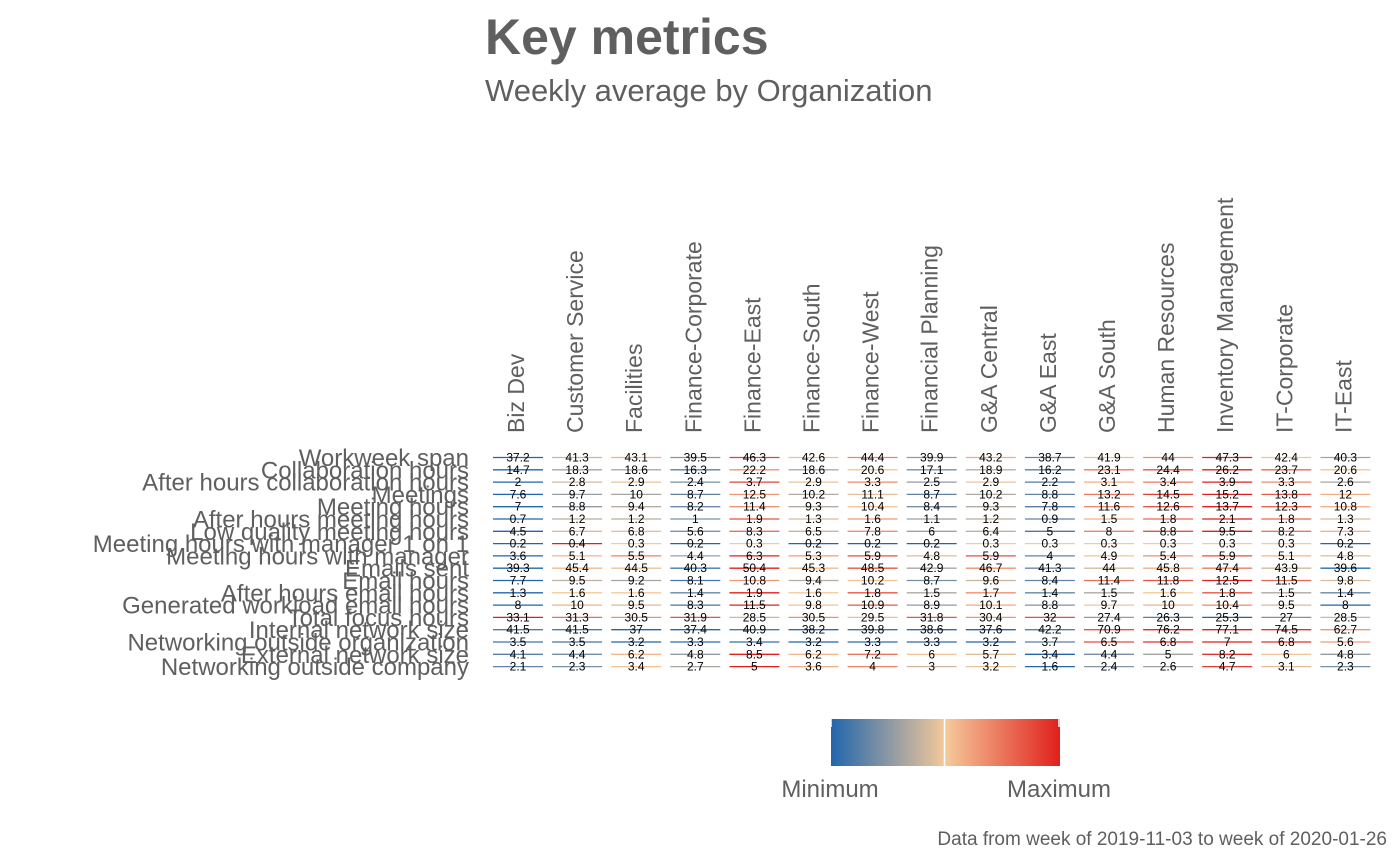 This screenshot has width=1400, height=866. What do you see at coordinates (1168, 630) in the screenshot?
I see `heatmap-cell-value: 76.2` at bounding box center [1168, 630].